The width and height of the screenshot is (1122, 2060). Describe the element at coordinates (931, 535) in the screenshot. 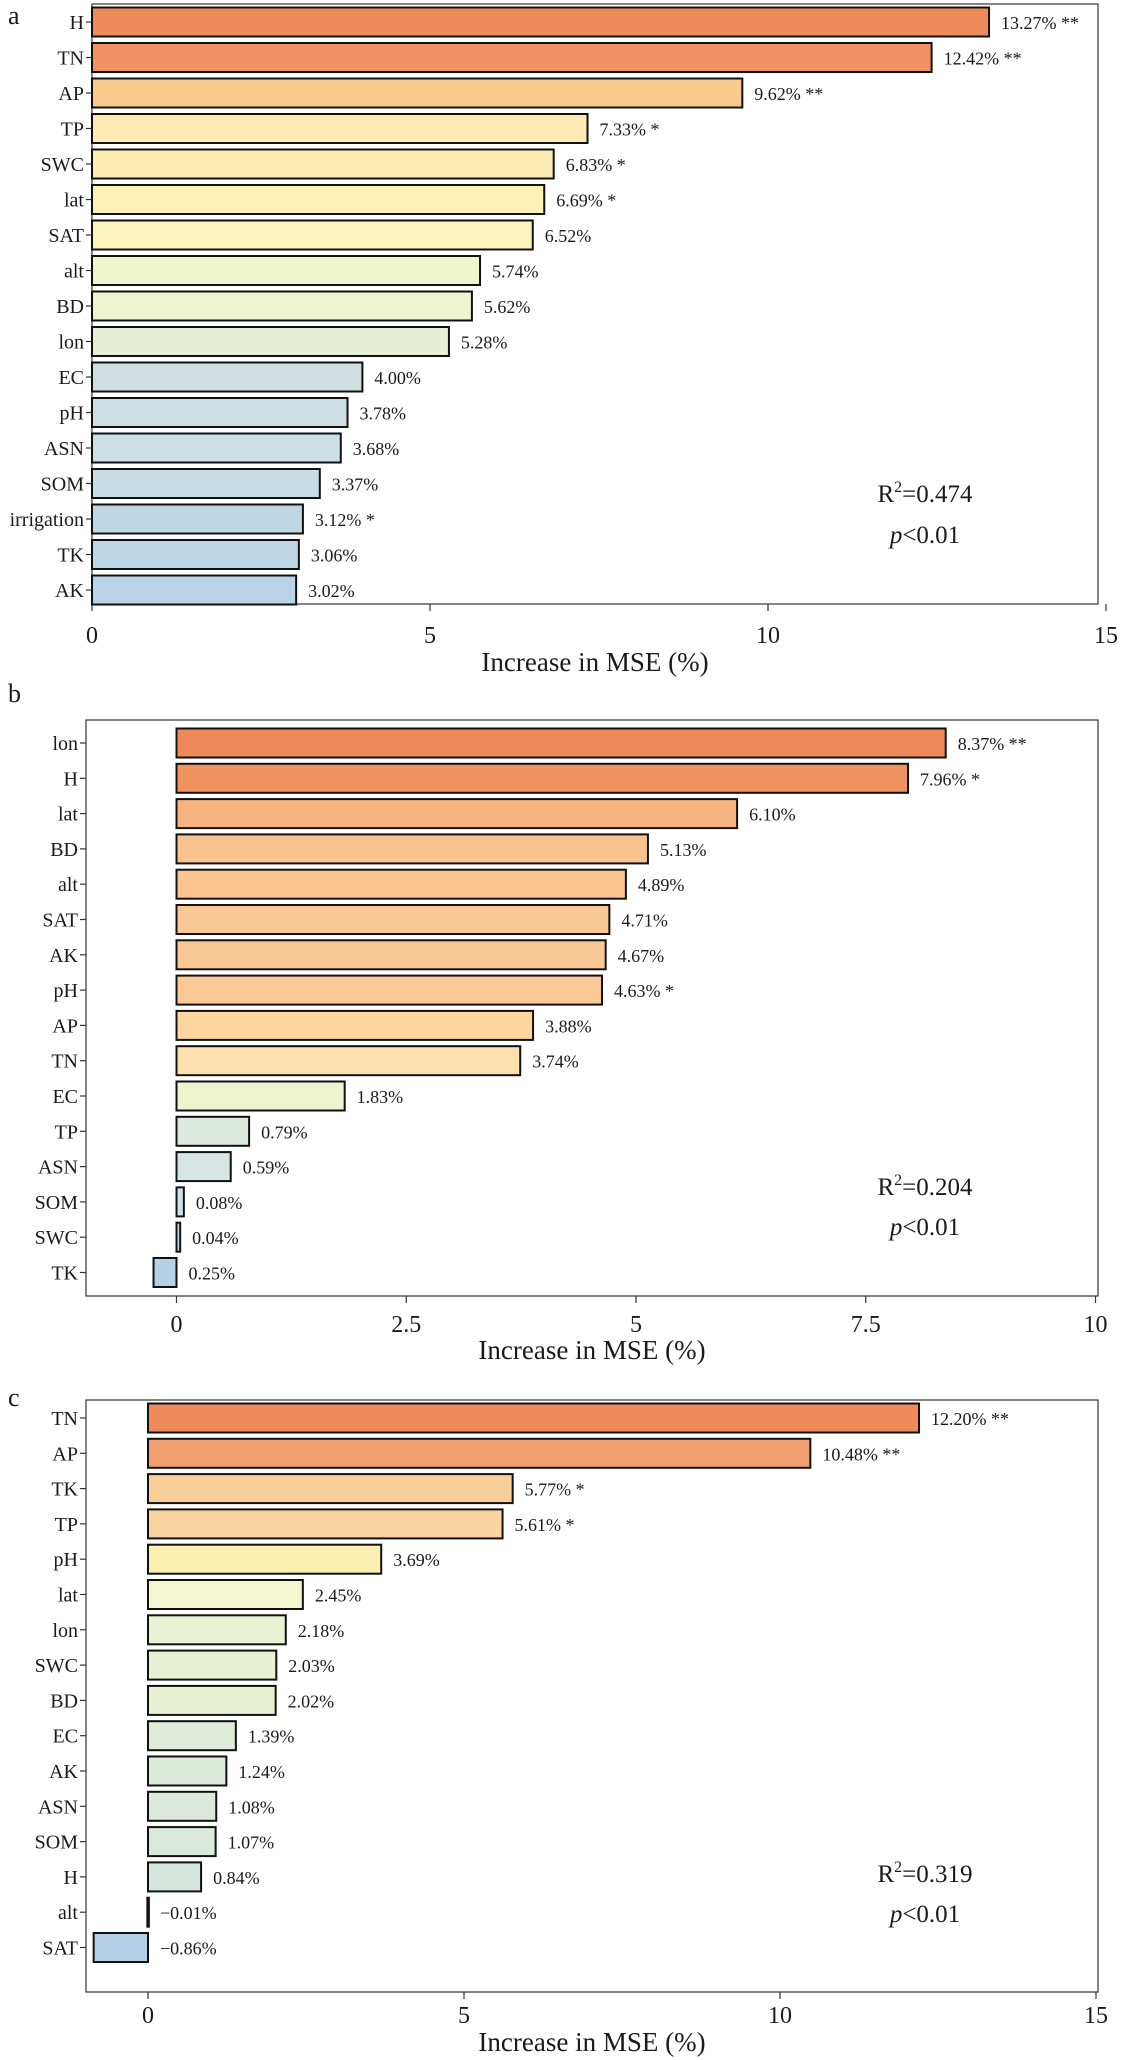

I see `p-threshold: <0.01` at that location.